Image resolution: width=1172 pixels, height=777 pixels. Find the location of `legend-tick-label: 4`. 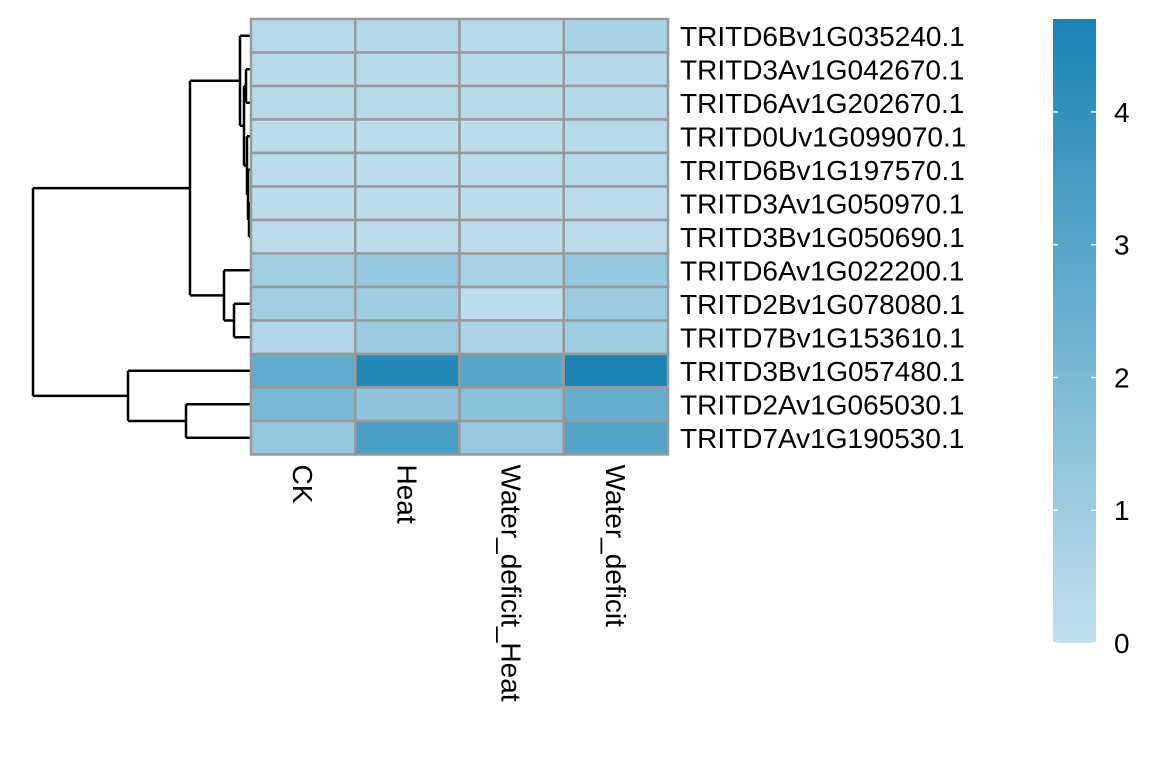

legend-tick-label: 4 is located at coordinates (1122, 112).